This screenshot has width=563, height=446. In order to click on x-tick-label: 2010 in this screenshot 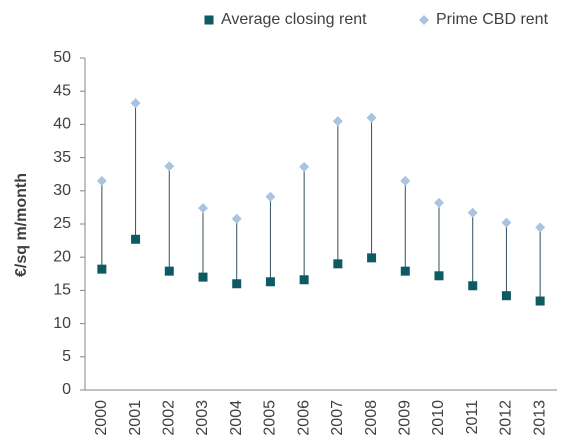, I will do `click(438, 418)`.